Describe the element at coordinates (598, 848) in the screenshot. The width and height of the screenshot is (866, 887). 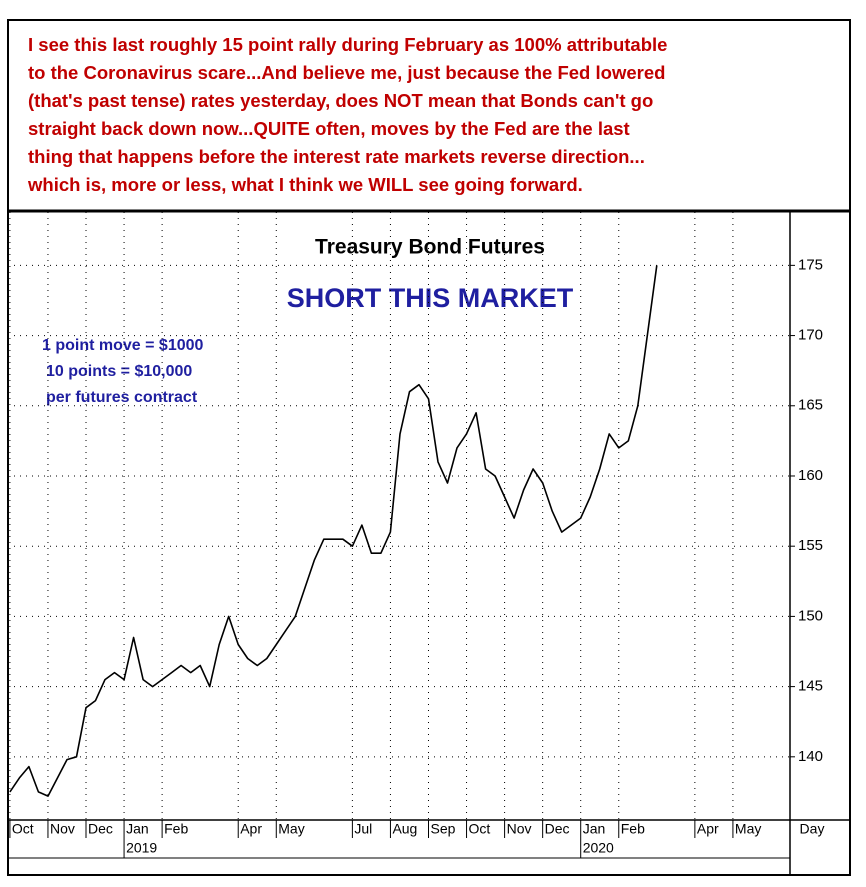
I see `year-label: 2020` at that location.